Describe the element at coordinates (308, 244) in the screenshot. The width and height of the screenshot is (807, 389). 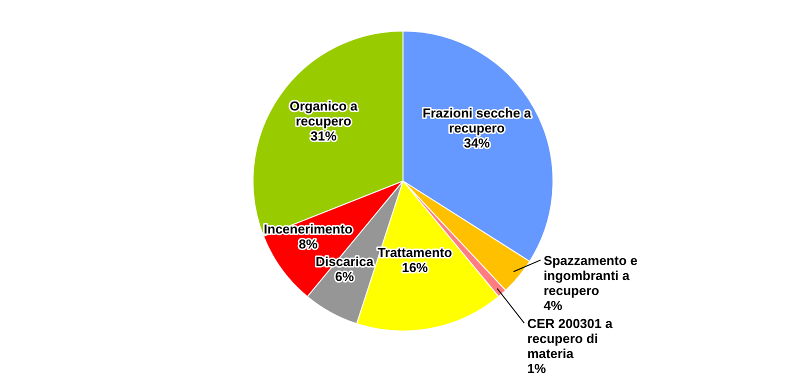
I see `data-label: 8%` at that location.